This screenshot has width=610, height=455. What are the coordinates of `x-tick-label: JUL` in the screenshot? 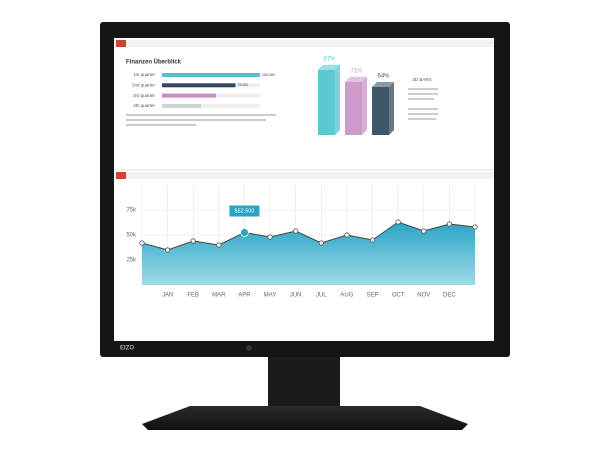 It's located at (321, 296).